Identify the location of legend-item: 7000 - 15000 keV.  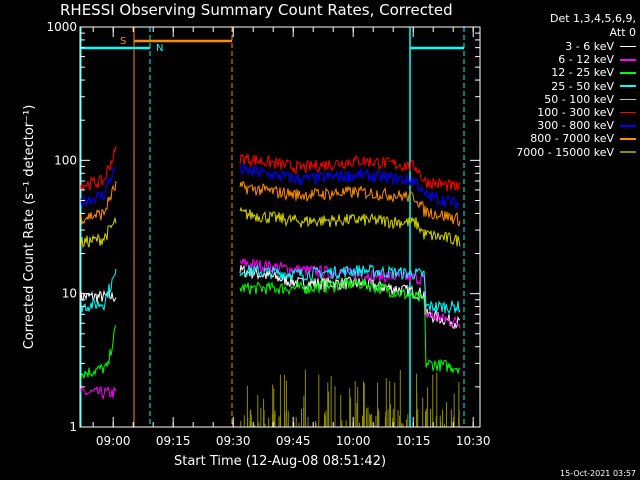
(576, 152).